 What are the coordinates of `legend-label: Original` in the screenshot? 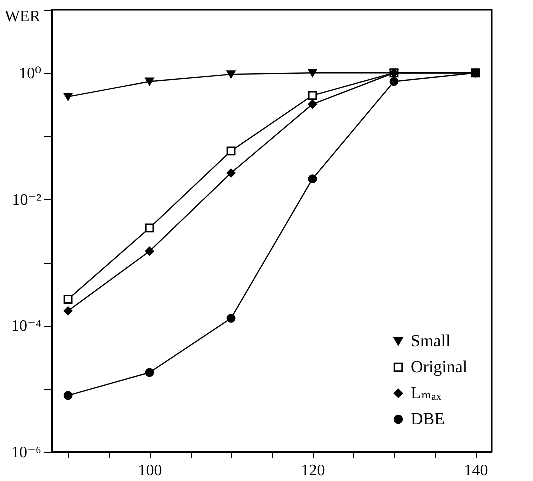 It's located at (439, 367).